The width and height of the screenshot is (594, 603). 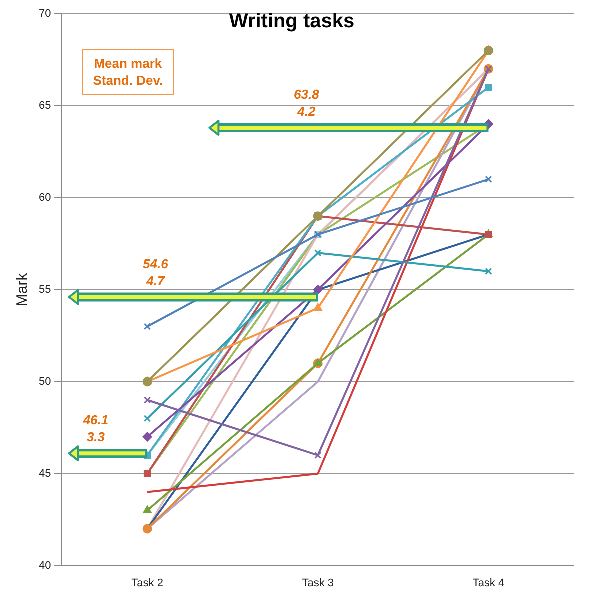 What do you see at coordinates (23, 289) in the screenshot?
I see `y-axis-title: Mark` at bounding box center [23, 289].